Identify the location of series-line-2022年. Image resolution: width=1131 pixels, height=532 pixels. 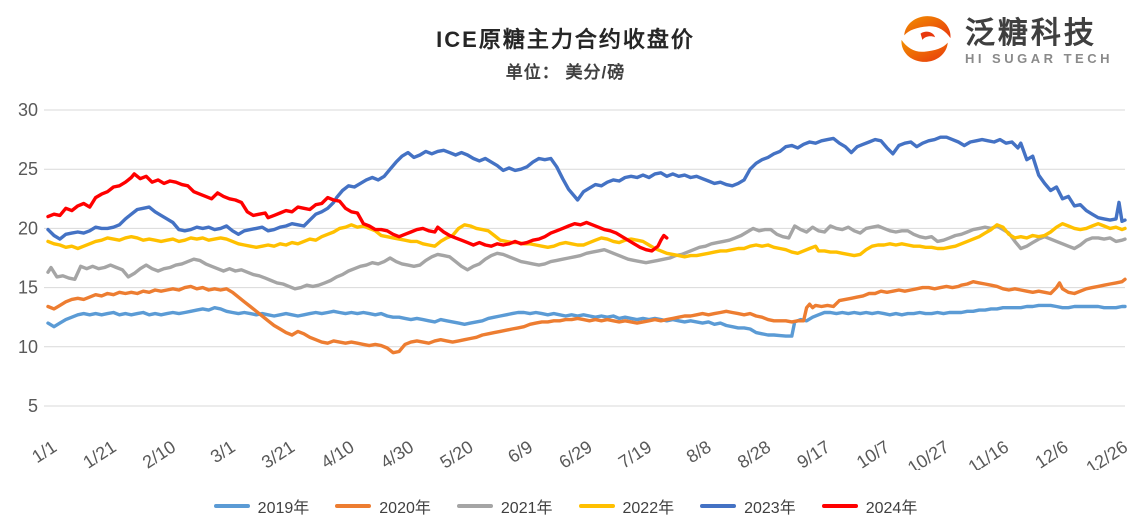
(586, 240).